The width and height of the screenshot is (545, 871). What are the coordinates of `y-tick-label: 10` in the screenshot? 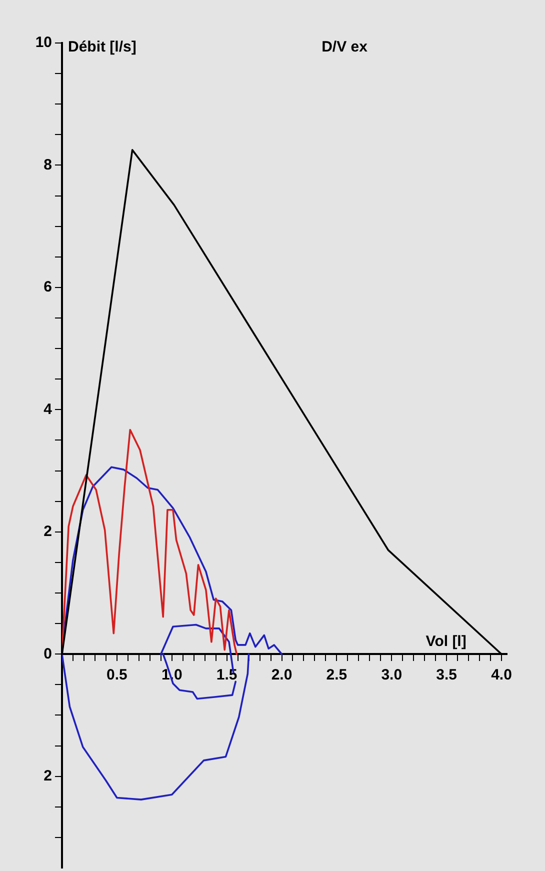 It's located at (43, 43).